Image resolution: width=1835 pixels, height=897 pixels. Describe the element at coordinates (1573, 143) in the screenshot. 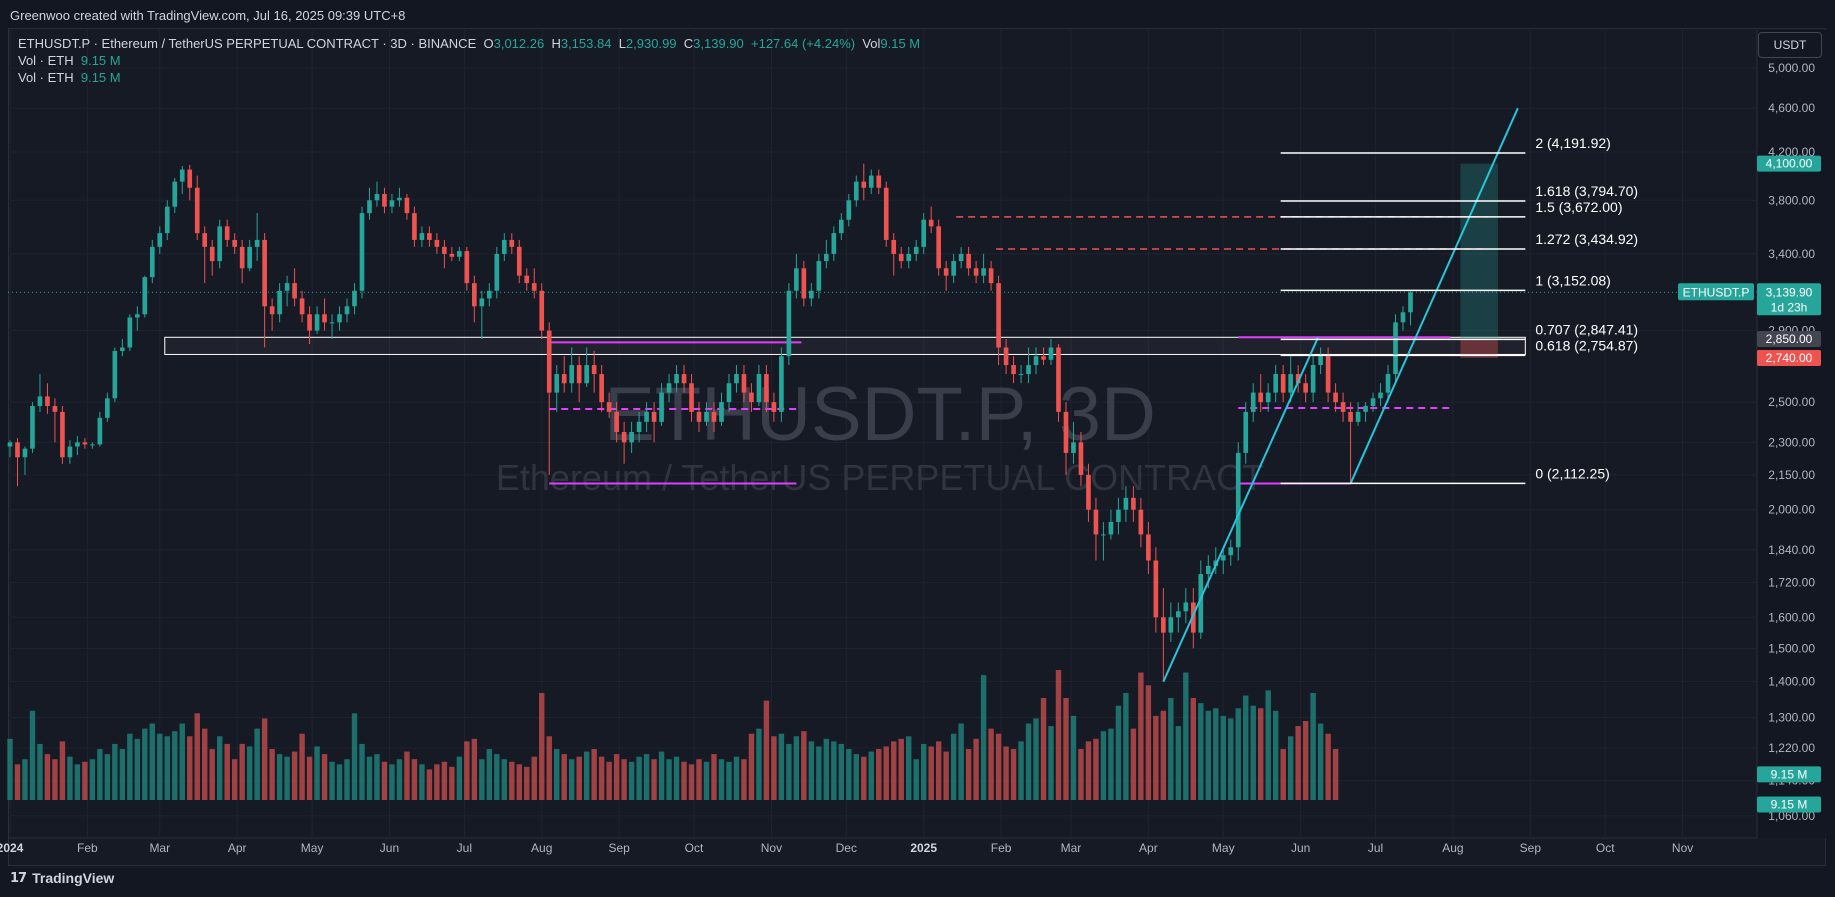

I see `fib-level-label: 2 (4,191.92)` at that location.